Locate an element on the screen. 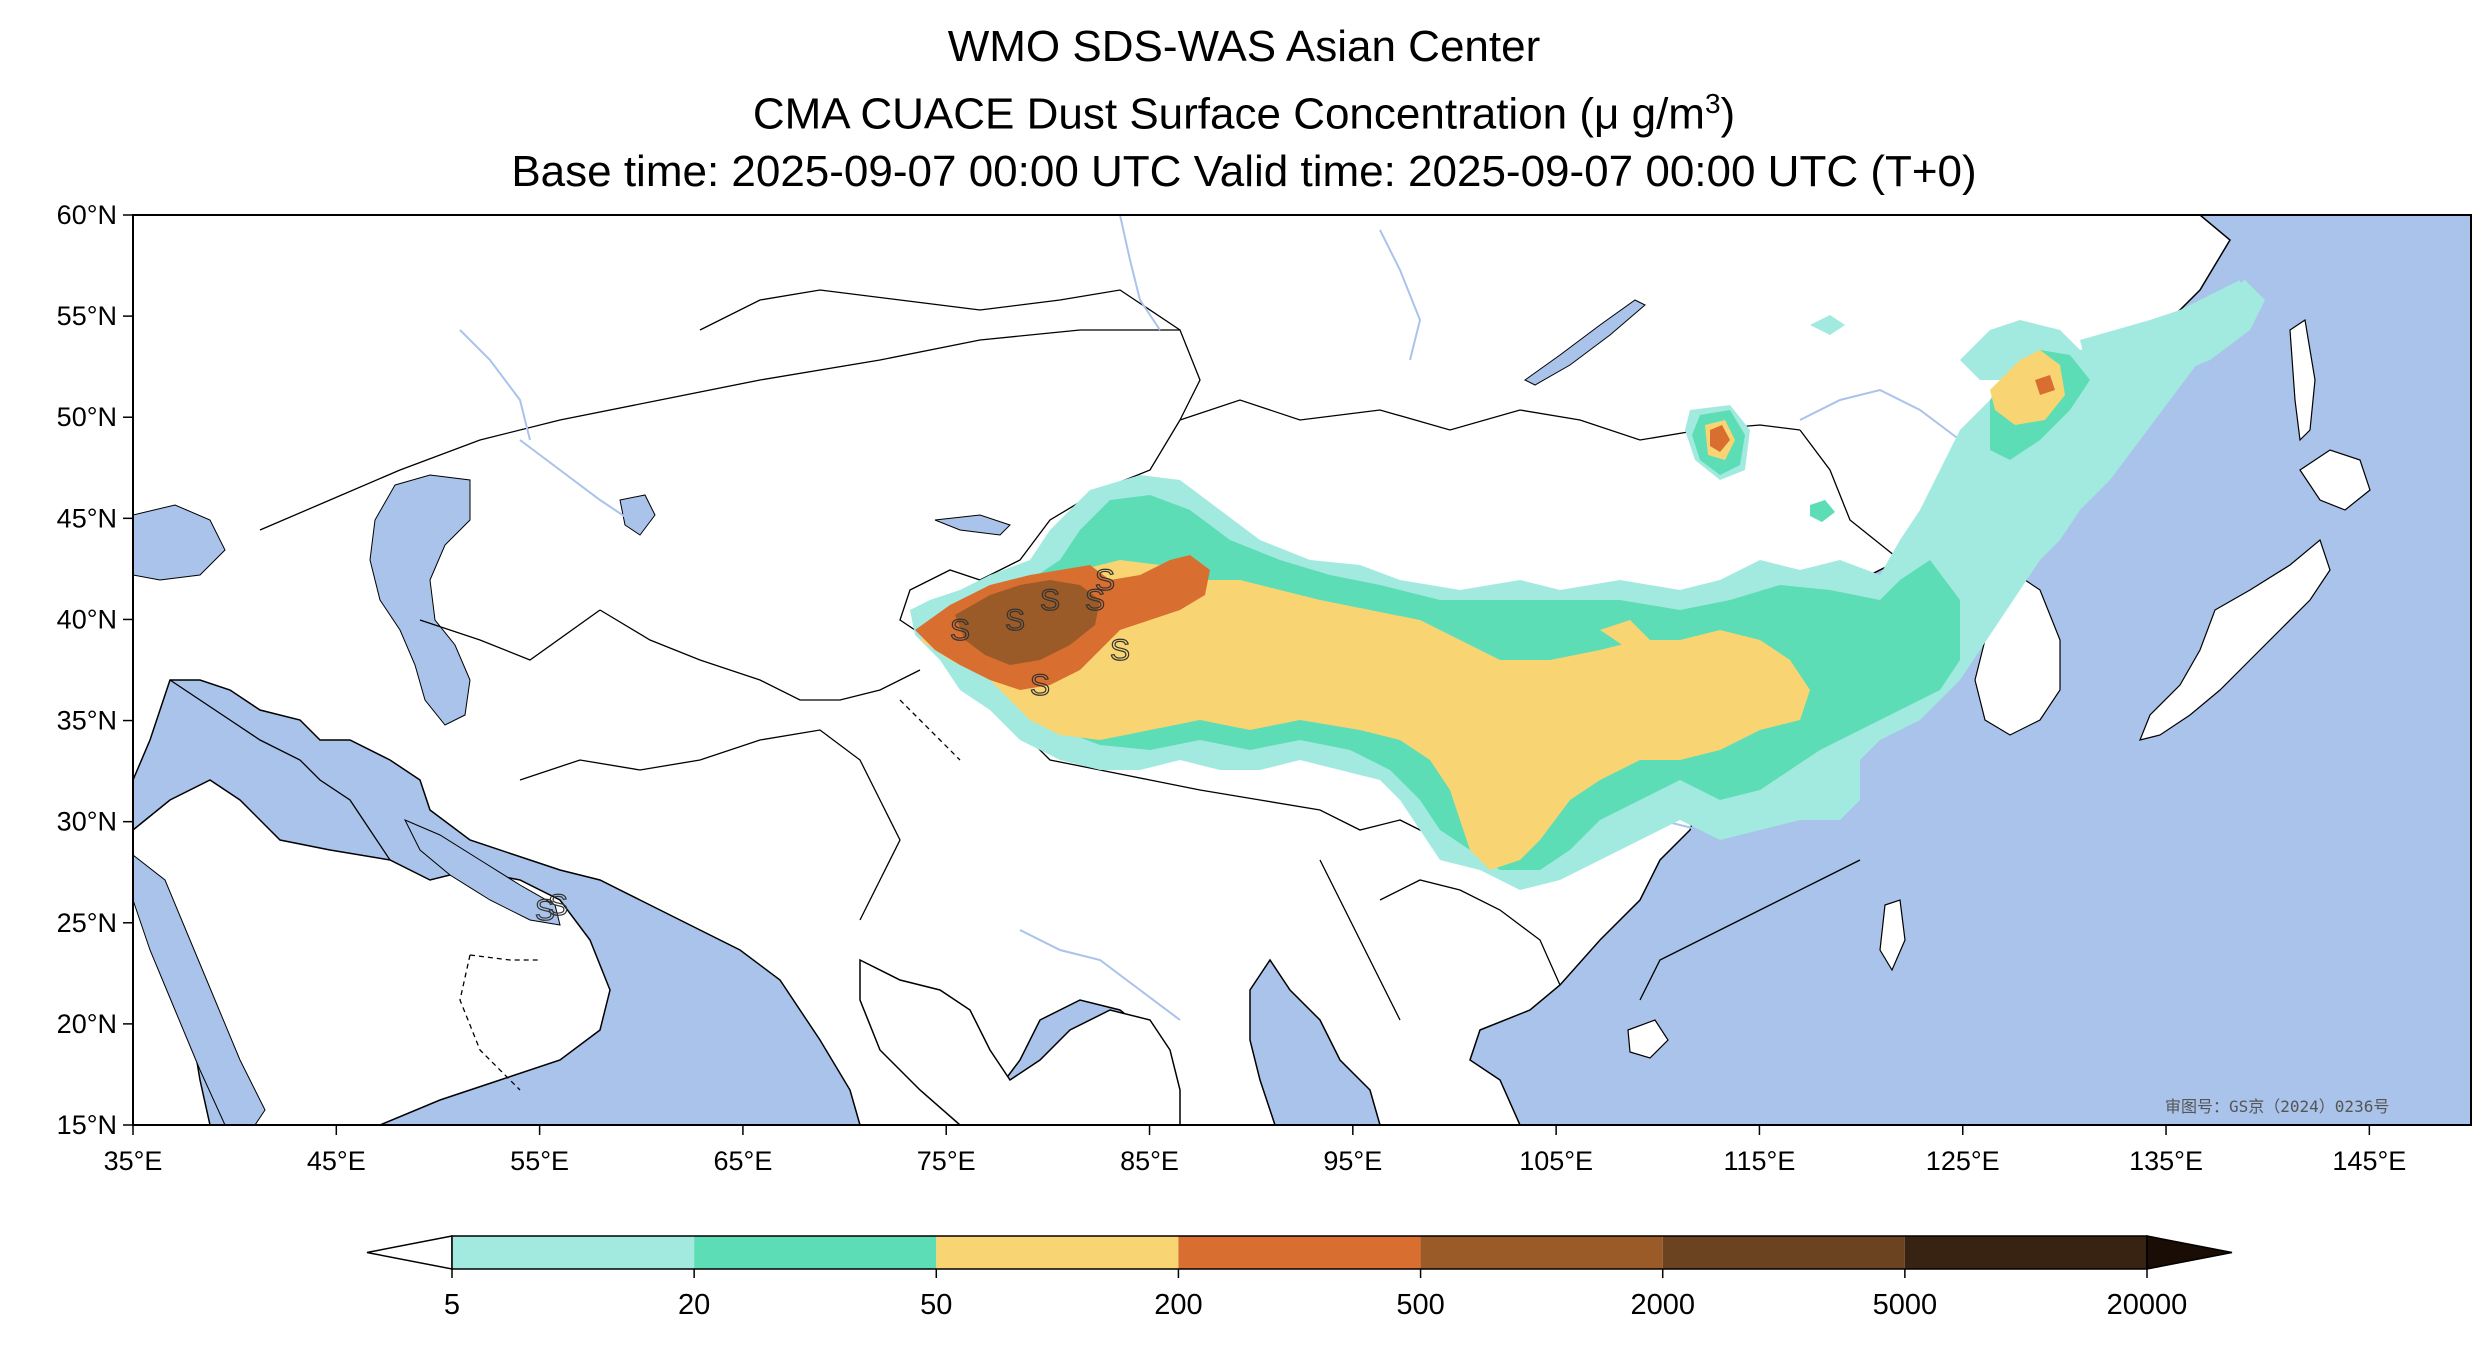 This screenshot has width=2488, height=1362. colorbar-under-extension is located at coordinates (409, 1252).